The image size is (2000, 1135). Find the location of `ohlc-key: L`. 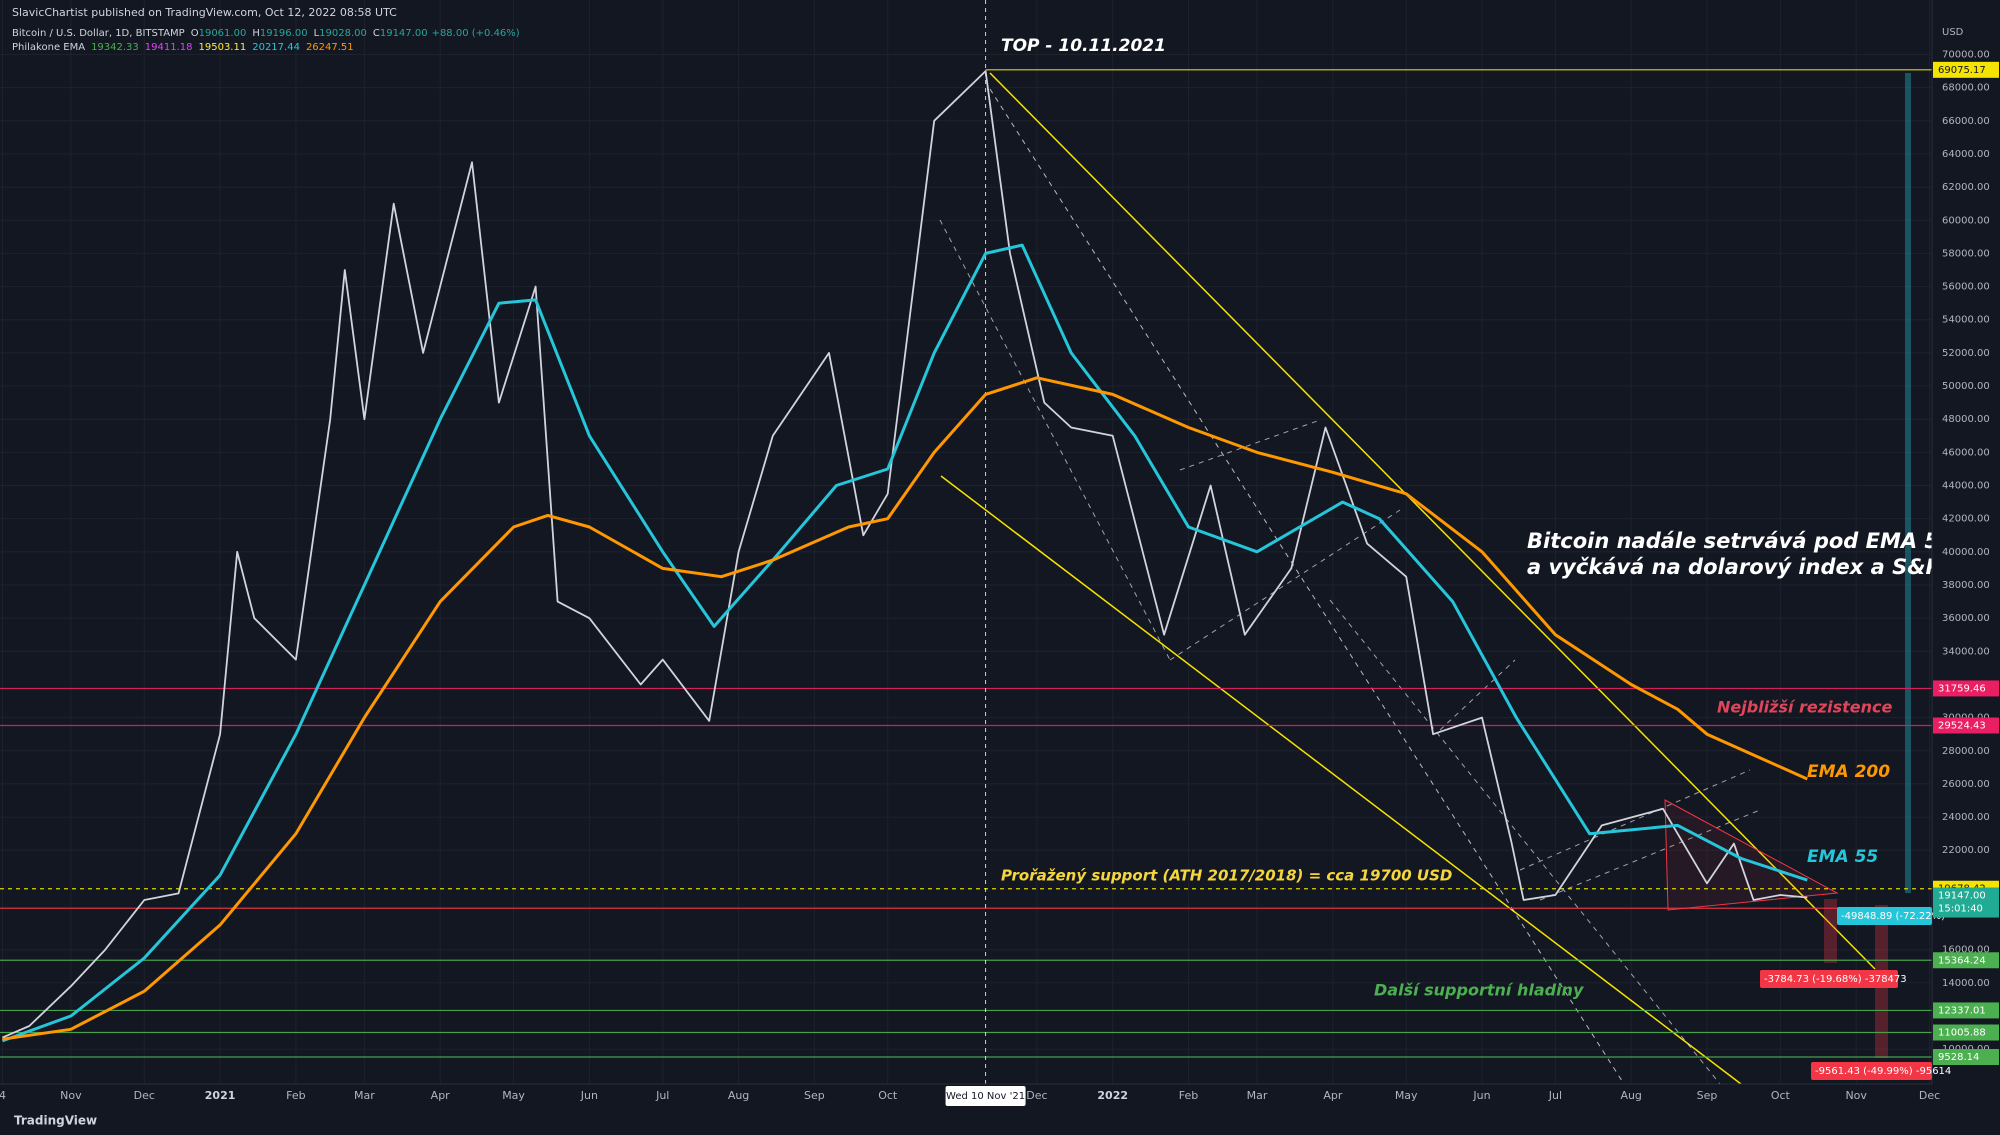

ohlc-key: L is located at coordinates (317, 33).